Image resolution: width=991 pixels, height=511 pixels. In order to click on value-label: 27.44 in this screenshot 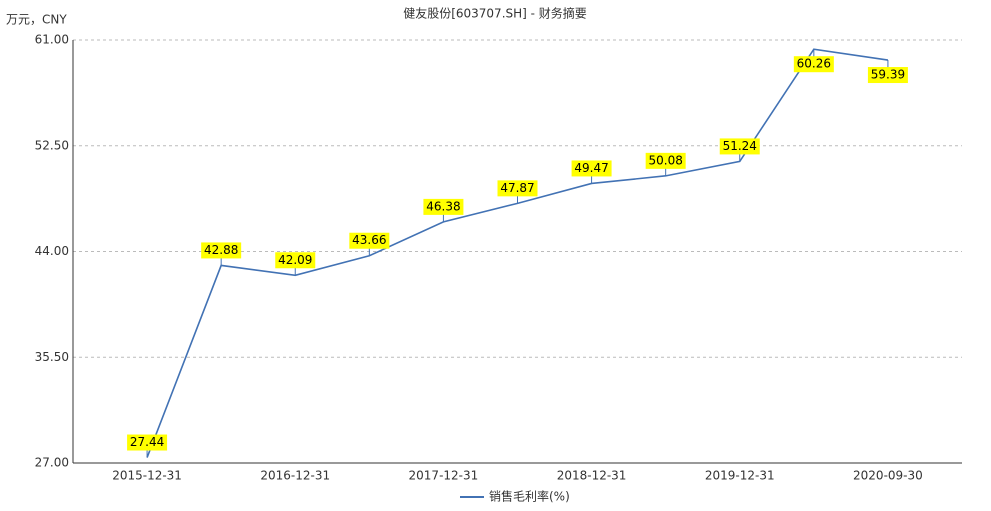, I will do `click(147, 442)`.